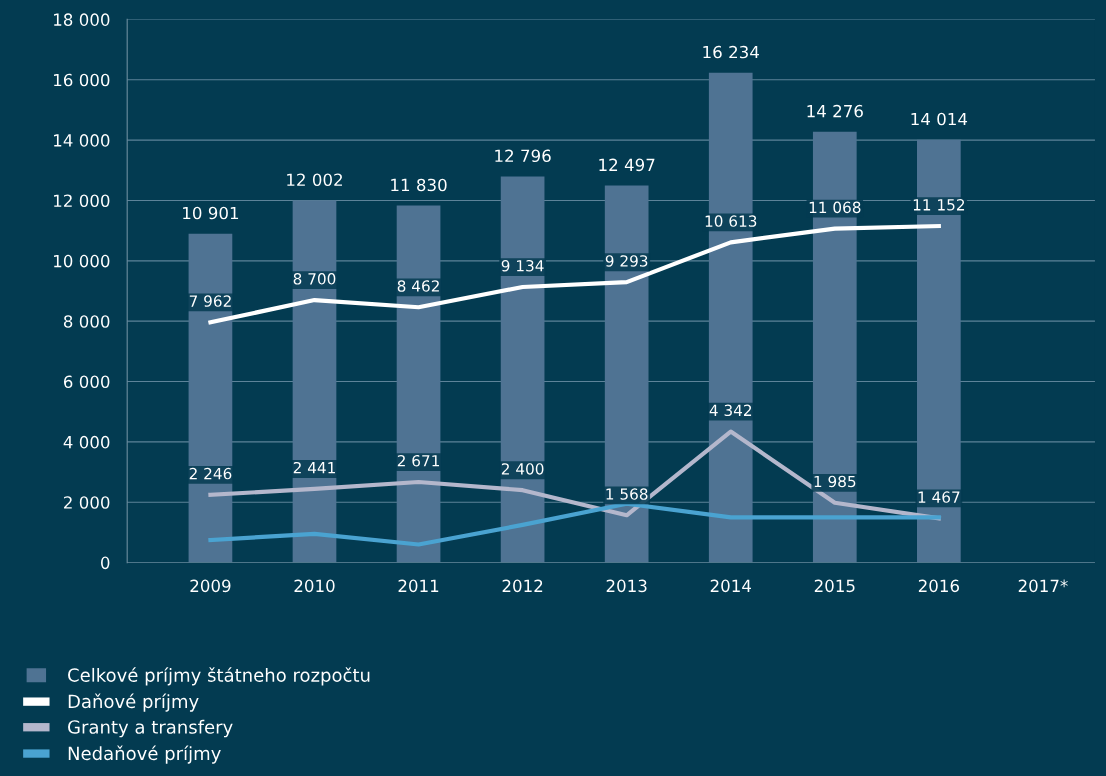 The image size is (1106, 776). Describe the element at coordinates (730, 410) in the screenshot. I see `data-label: 4 342` at that location.